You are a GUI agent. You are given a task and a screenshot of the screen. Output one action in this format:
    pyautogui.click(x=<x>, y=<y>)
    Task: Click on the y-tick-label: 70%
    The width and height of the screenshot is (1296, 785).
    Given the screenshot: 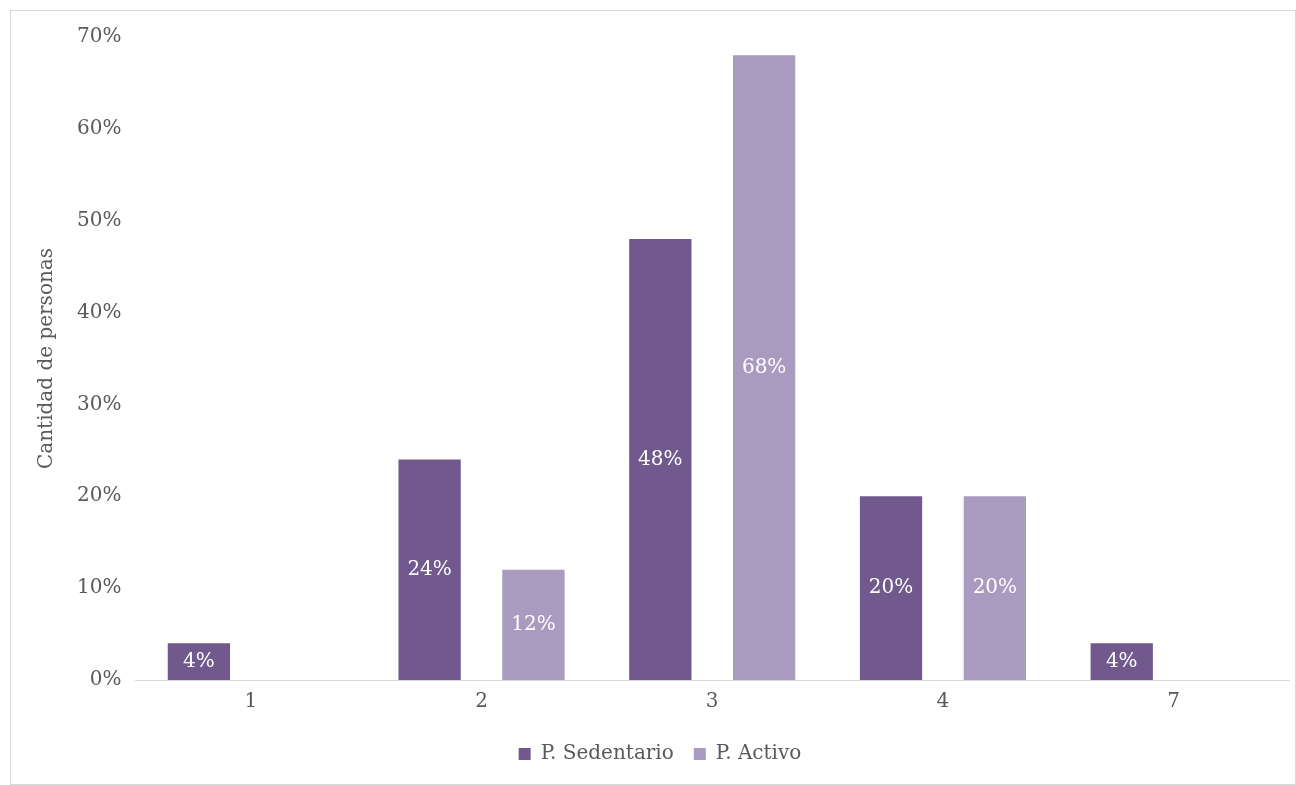 What is the action you would take?
    pyautogui.click(x=99, y=35)
    